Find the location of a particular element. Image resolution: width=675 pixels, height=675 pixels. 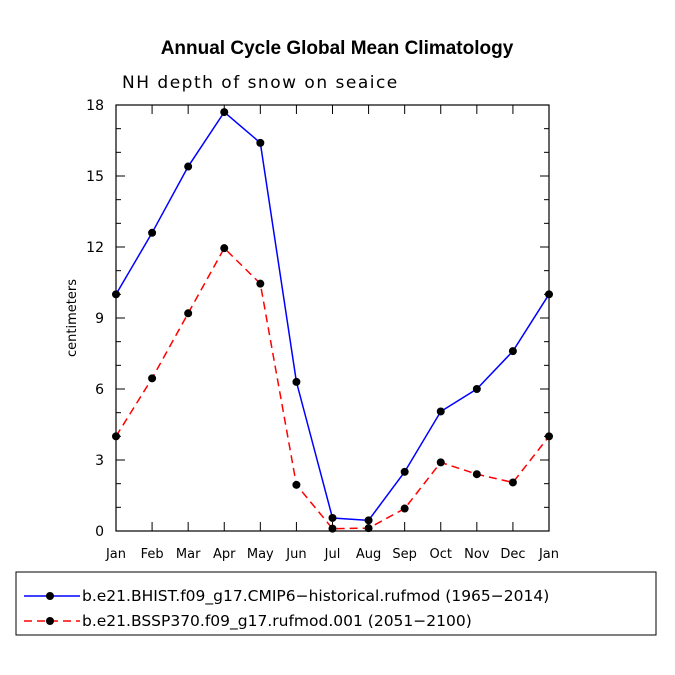

x-tick-label: Apr is located at coordinates (224, 554).